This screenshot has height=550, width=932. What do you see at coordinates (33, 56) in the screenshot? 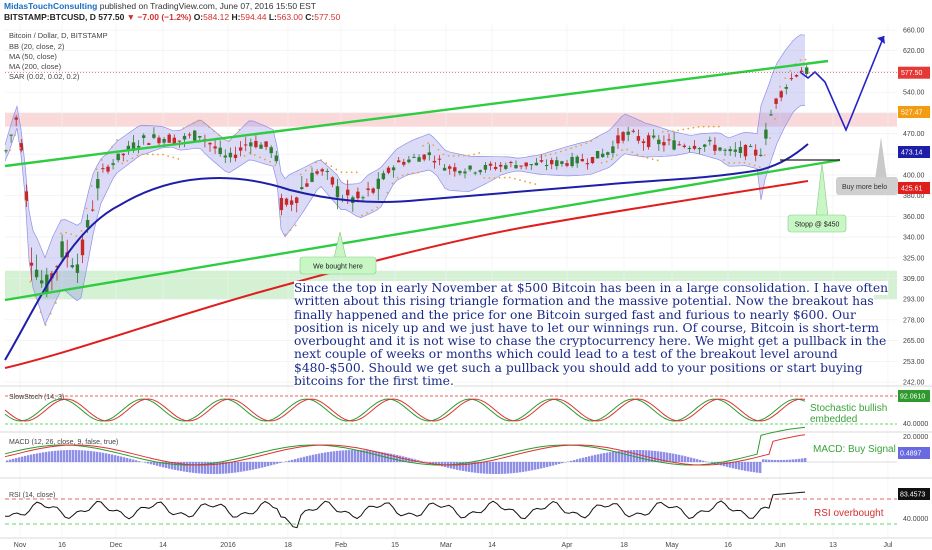
I see `legend-ma50: MA (50, close)` at bounding box center [33, 56].